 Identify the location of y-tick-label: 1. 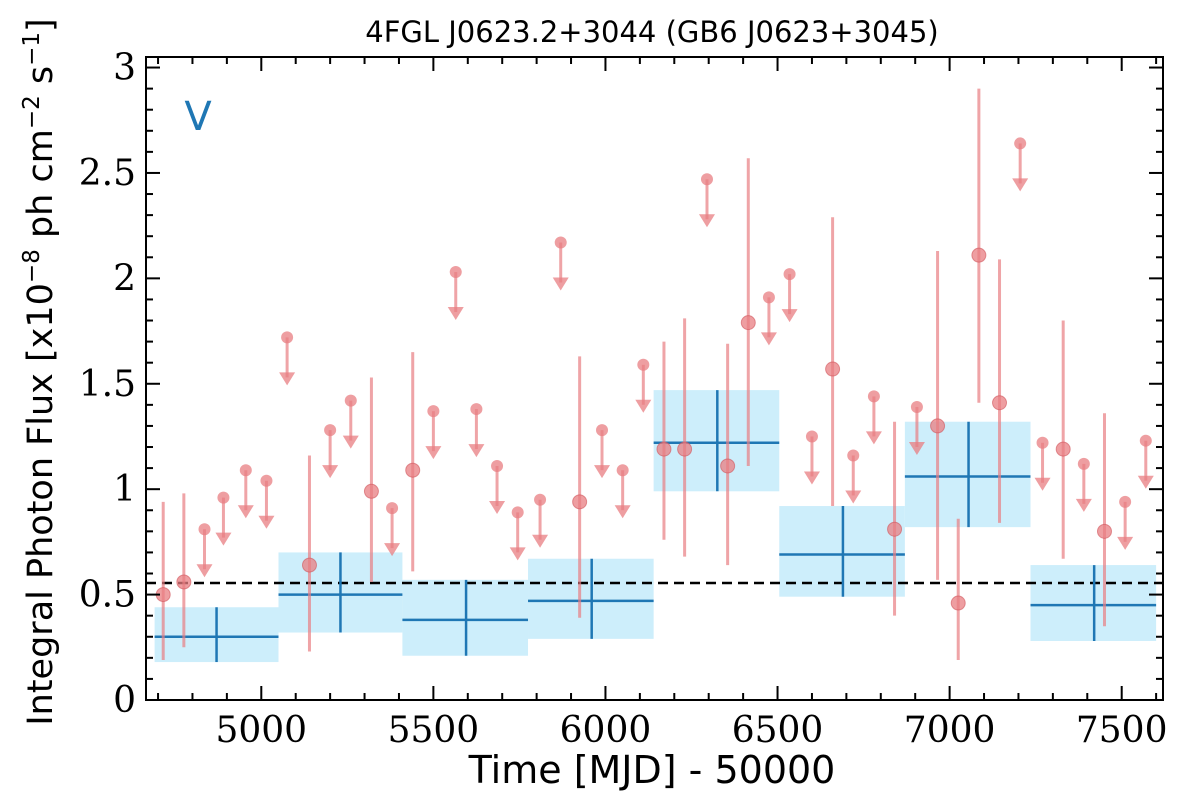
(124, 489).